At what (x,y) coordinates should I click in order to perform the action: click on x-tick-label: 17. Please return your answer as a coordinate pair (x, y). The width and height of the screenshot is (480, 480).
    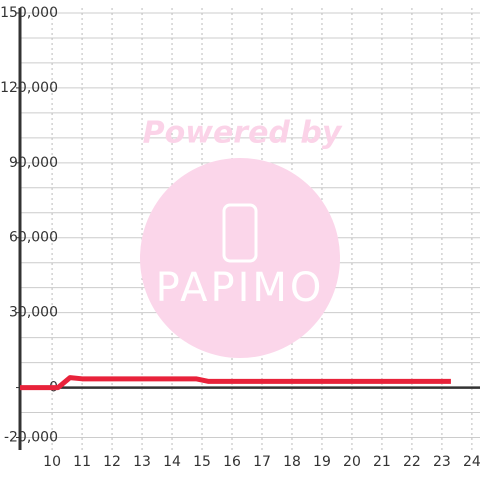
    Looking at the image, I should click on (262, 462).